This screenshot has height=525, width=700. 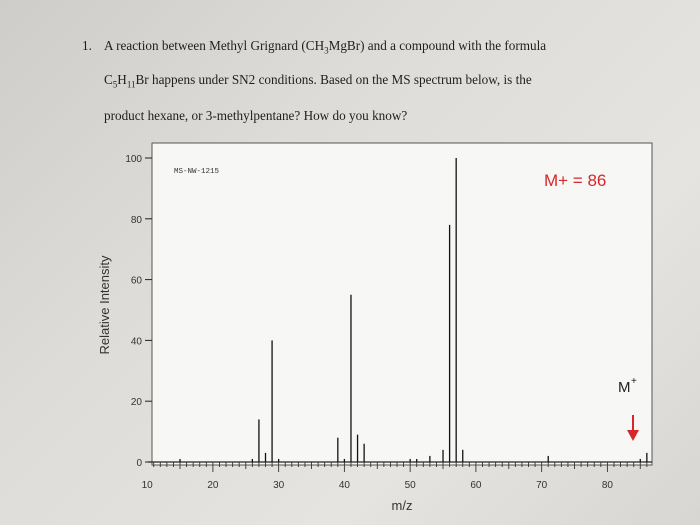 What do you see at coordinates (402, 505) in the screenshot?
I see `x-axis-label: m/z` at bounding box center [402, 505].